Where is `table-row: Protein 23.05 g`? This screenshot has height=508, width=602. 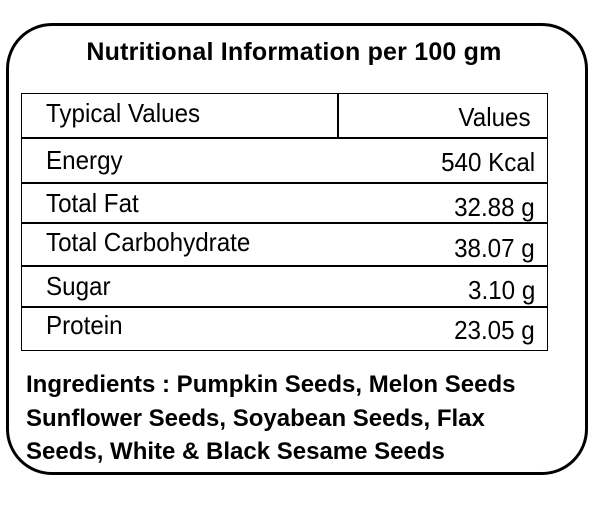
table-row: Protein 23.05 g is located at coordinates (284, 329).